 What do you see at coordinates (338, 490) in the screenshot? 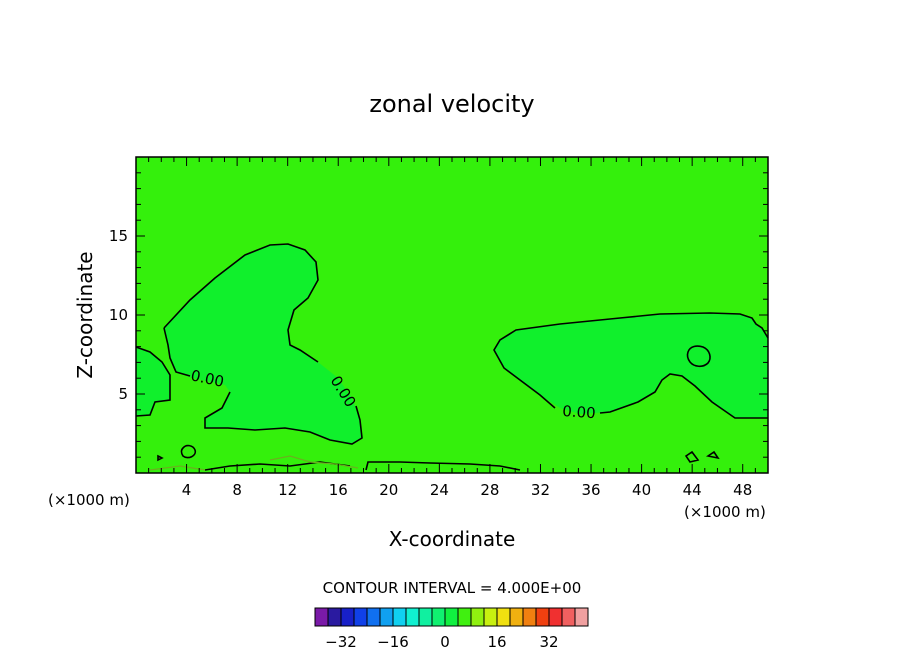
I see `x-tick-label: 16` at bounding box center [338, 490].